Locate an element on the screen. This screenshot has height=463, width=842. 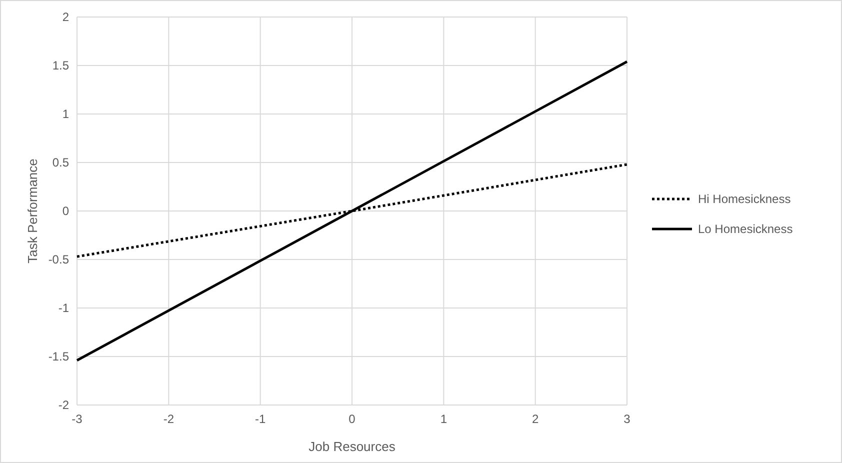
y-tick-label: -1.5 is located at coordinates (59, 357).